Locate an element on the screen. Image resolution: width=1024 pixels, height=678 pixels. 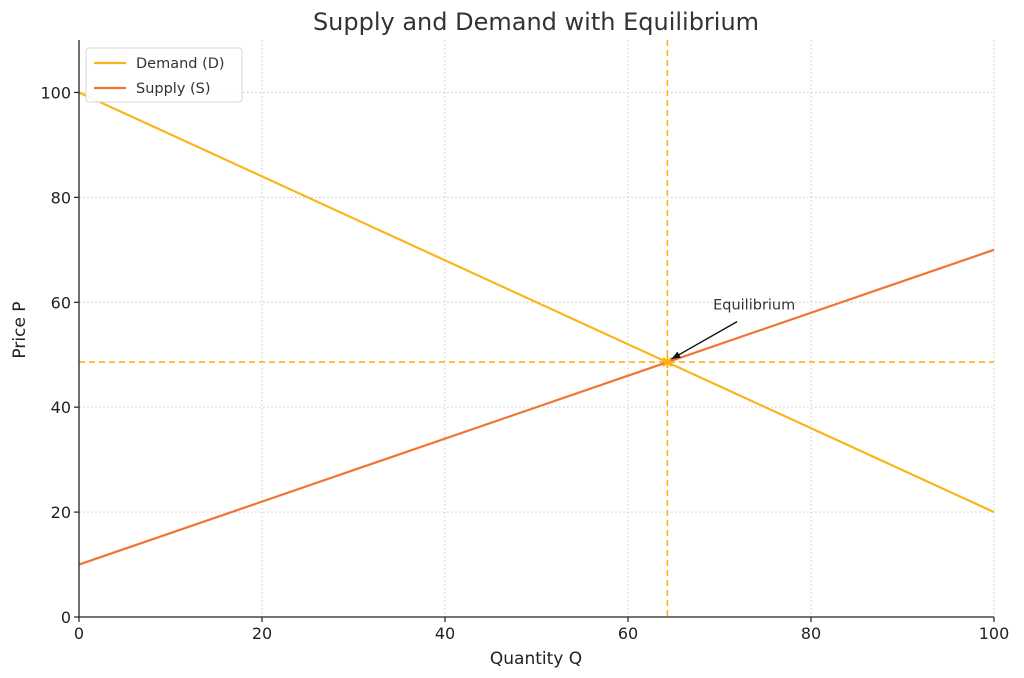
x-tick-label: 80 is located at coordinates (811, 633).